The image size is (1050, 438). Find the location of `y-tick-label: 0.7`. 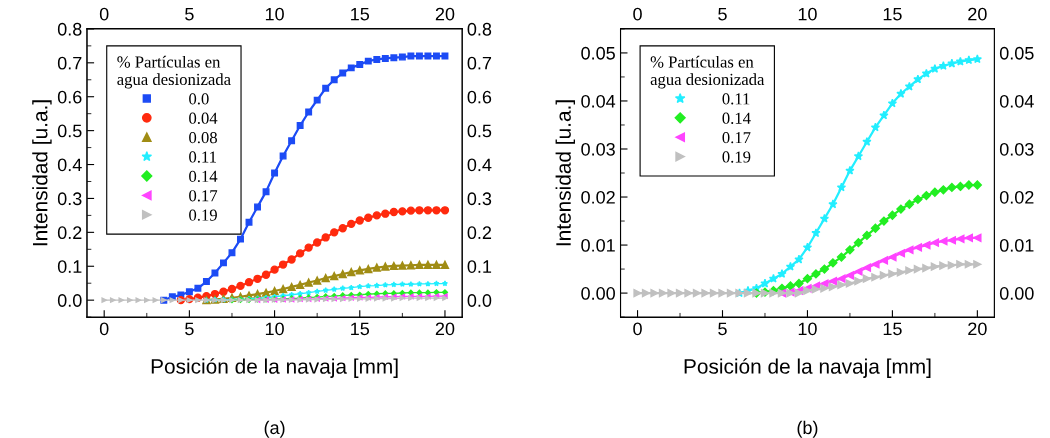

y-tick-label: 0.7 is located at coordinates (69, 63).